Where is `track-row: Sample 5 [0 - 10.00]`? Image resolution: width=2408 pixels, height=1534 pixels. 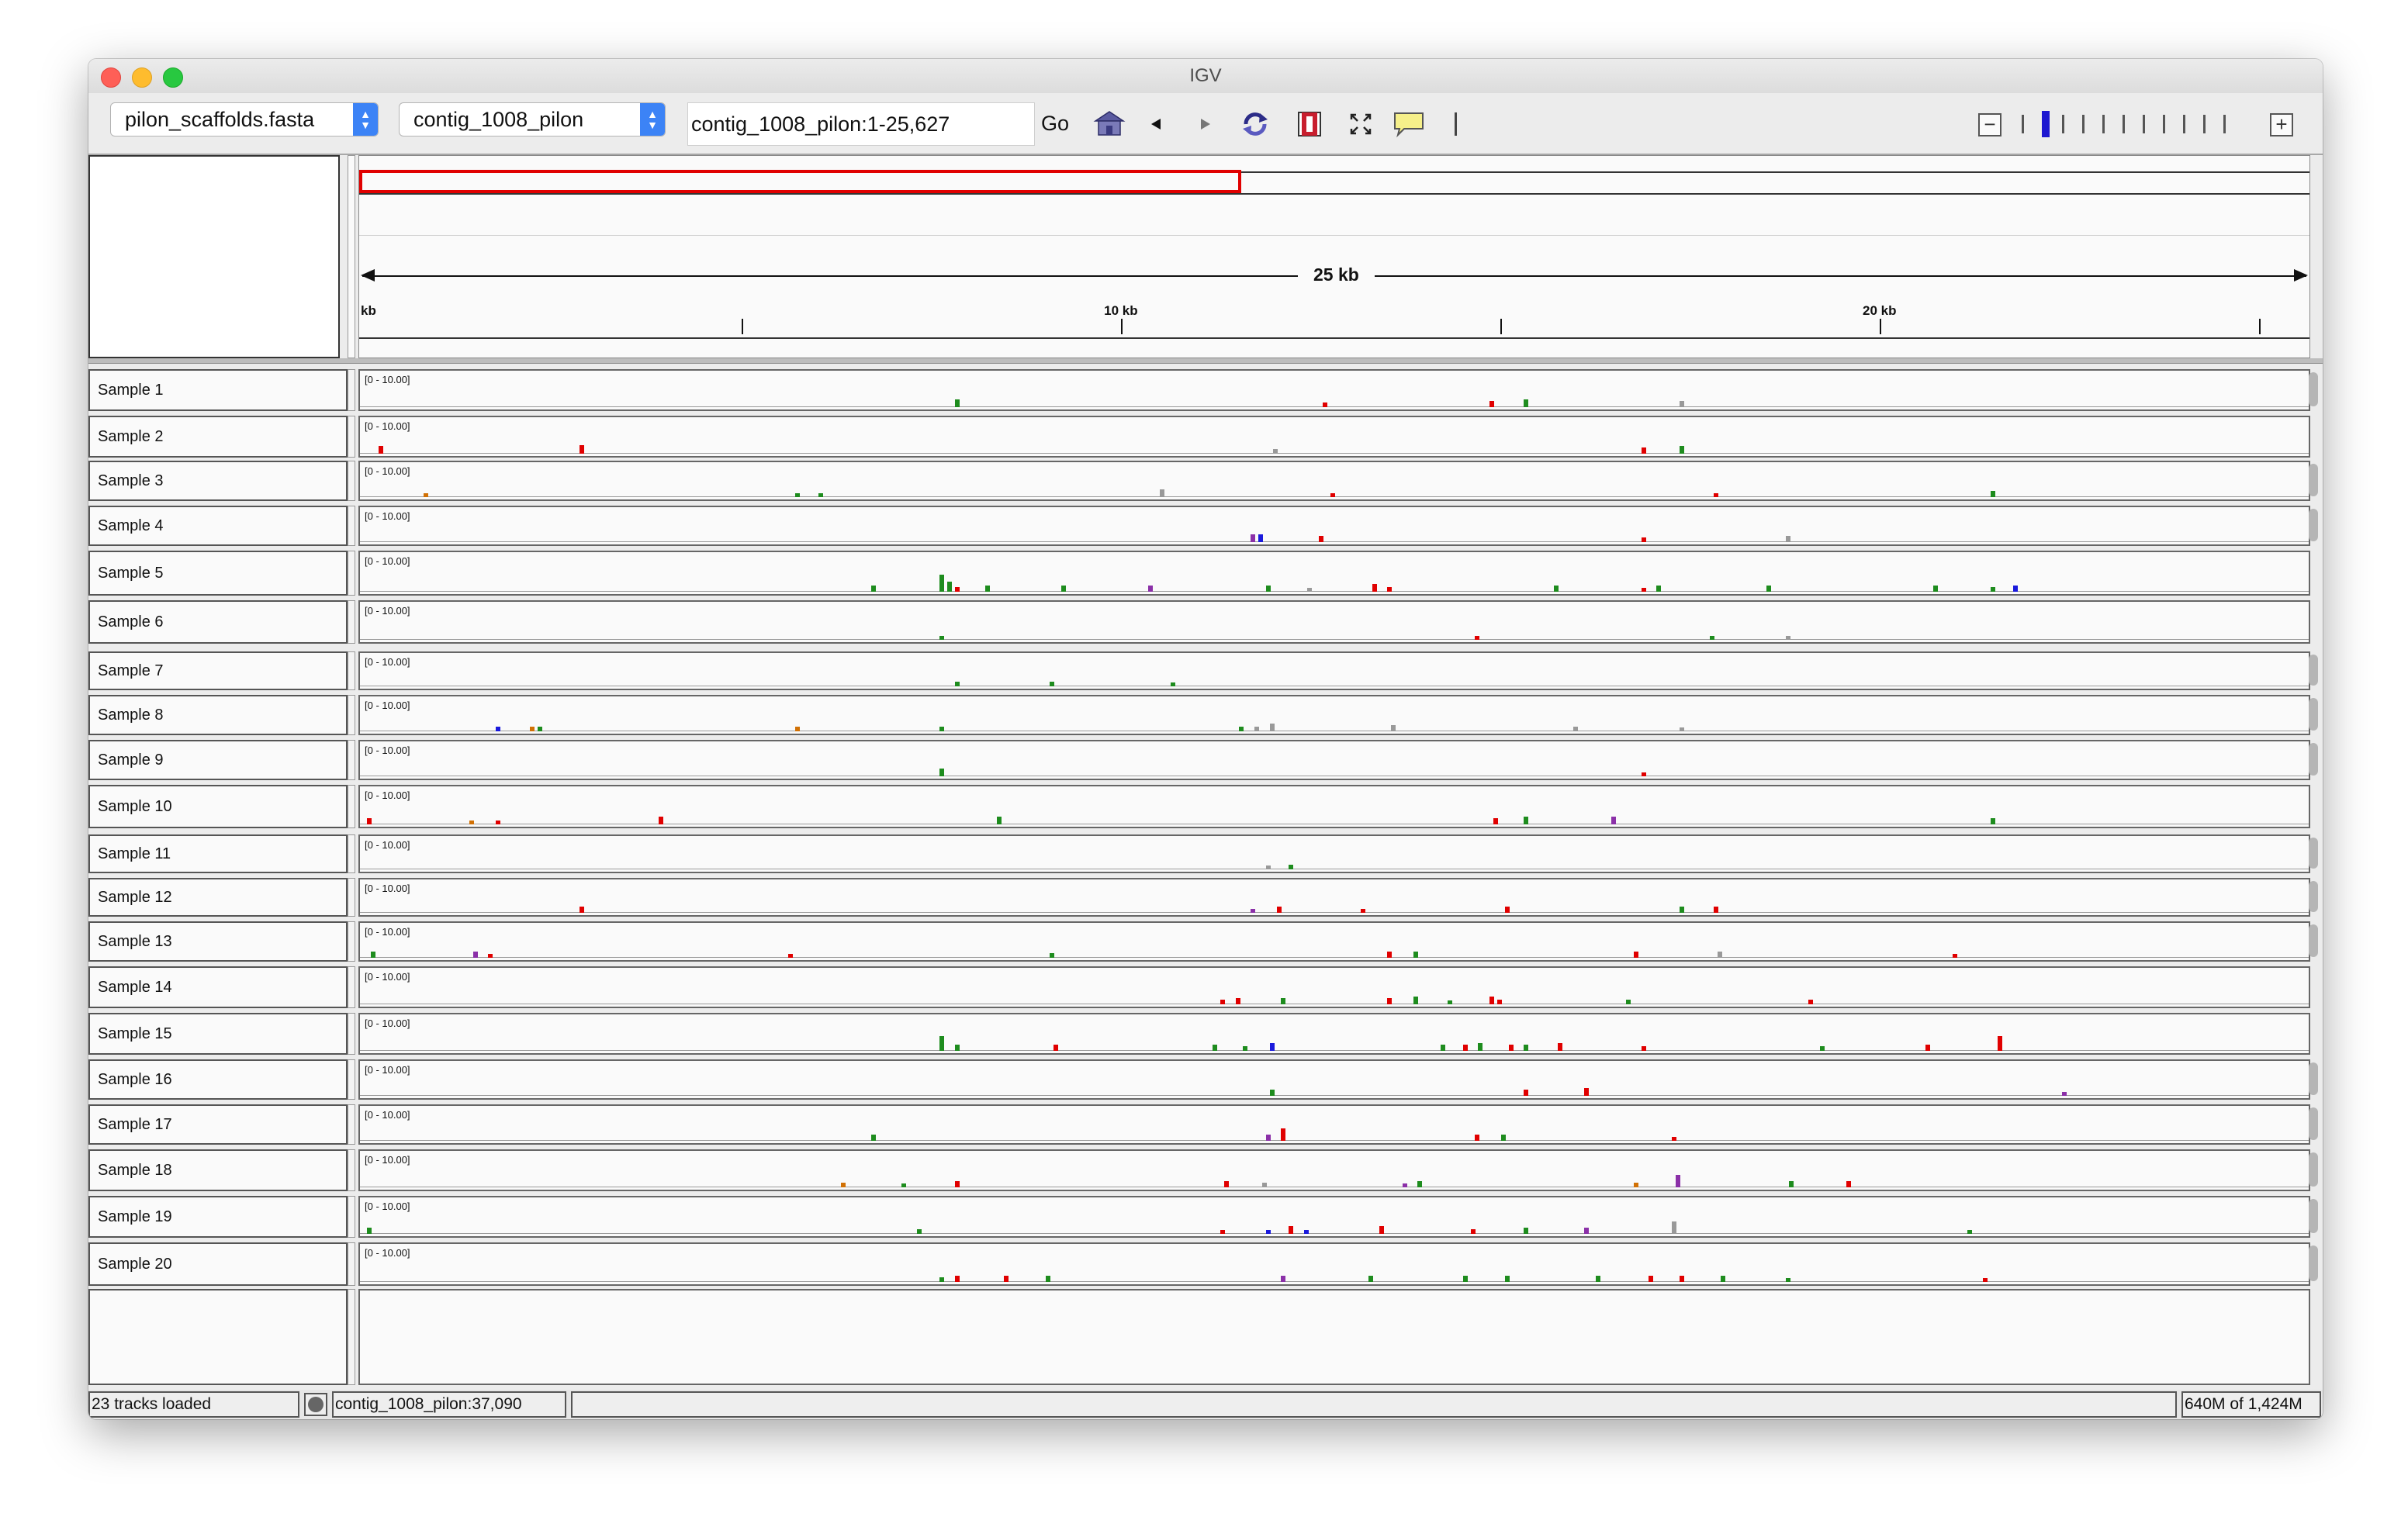
track-row: Sample 5 [0 - 10.00] is located at coordinates (1205, 573).